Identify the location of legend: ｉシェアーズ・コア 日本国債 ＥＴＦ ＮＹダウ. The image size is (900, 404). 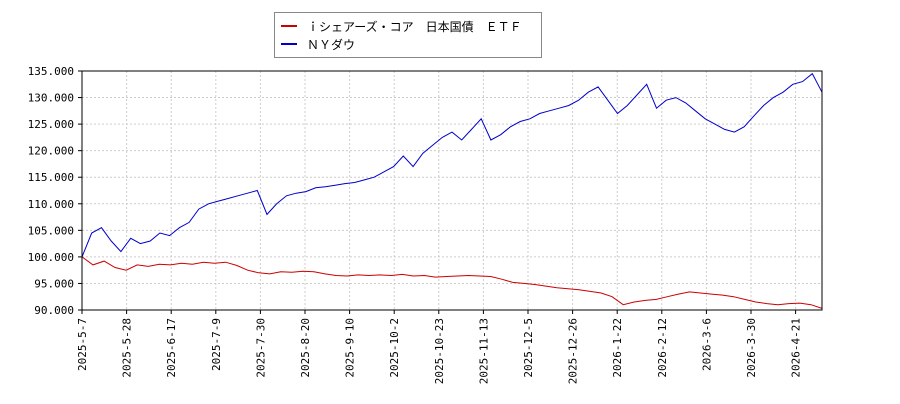
(408, 35).